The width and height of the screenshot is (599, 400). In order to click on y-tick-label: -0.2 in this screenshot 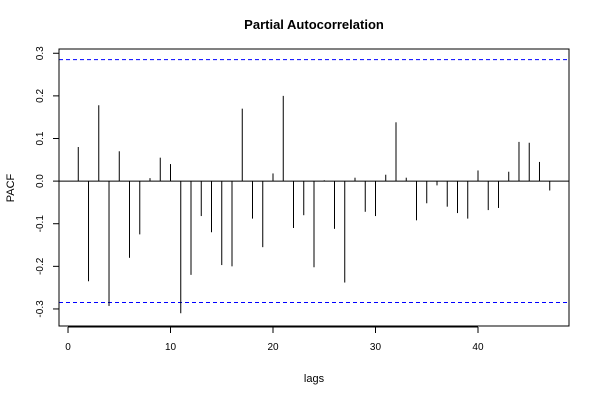, I will do `click(40, 266)`.